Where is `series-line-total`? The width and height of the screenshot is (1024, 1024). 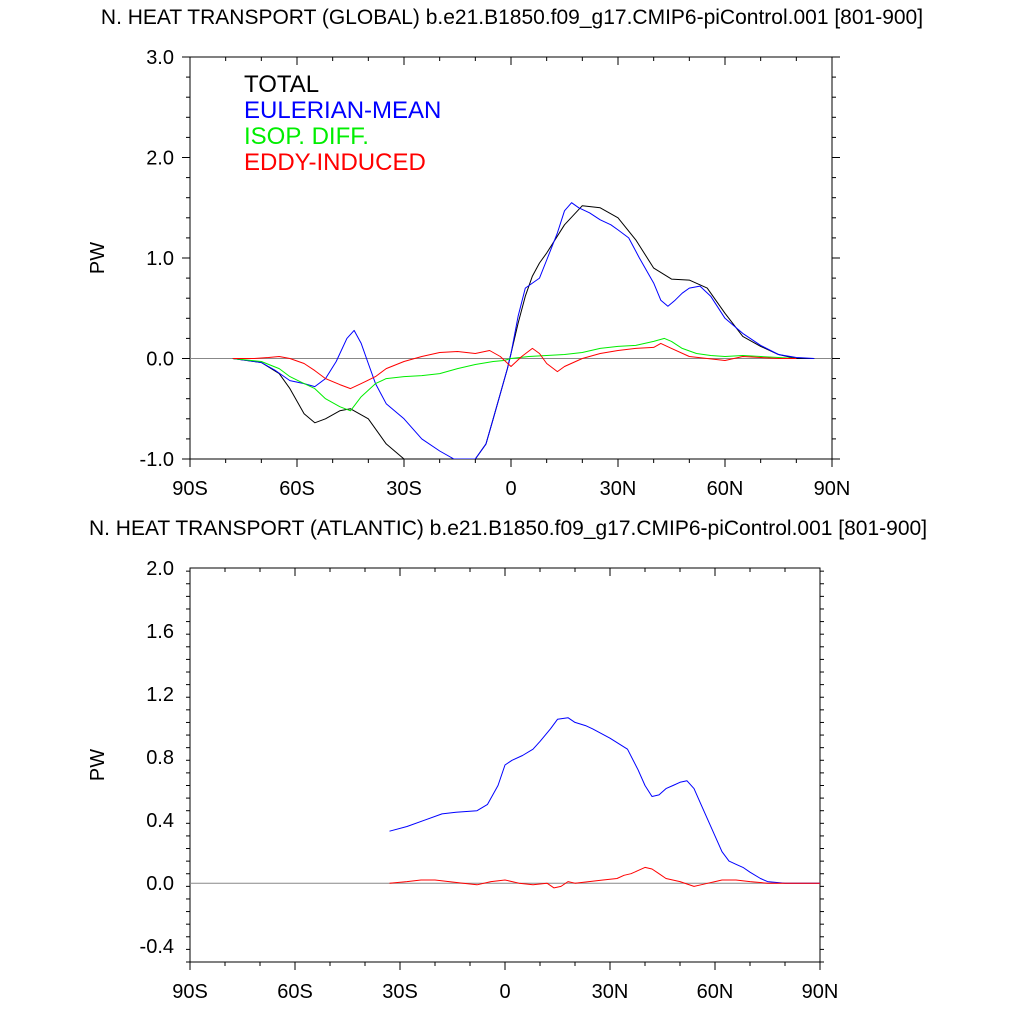 series-line-total is located at coordinates (523, 332).